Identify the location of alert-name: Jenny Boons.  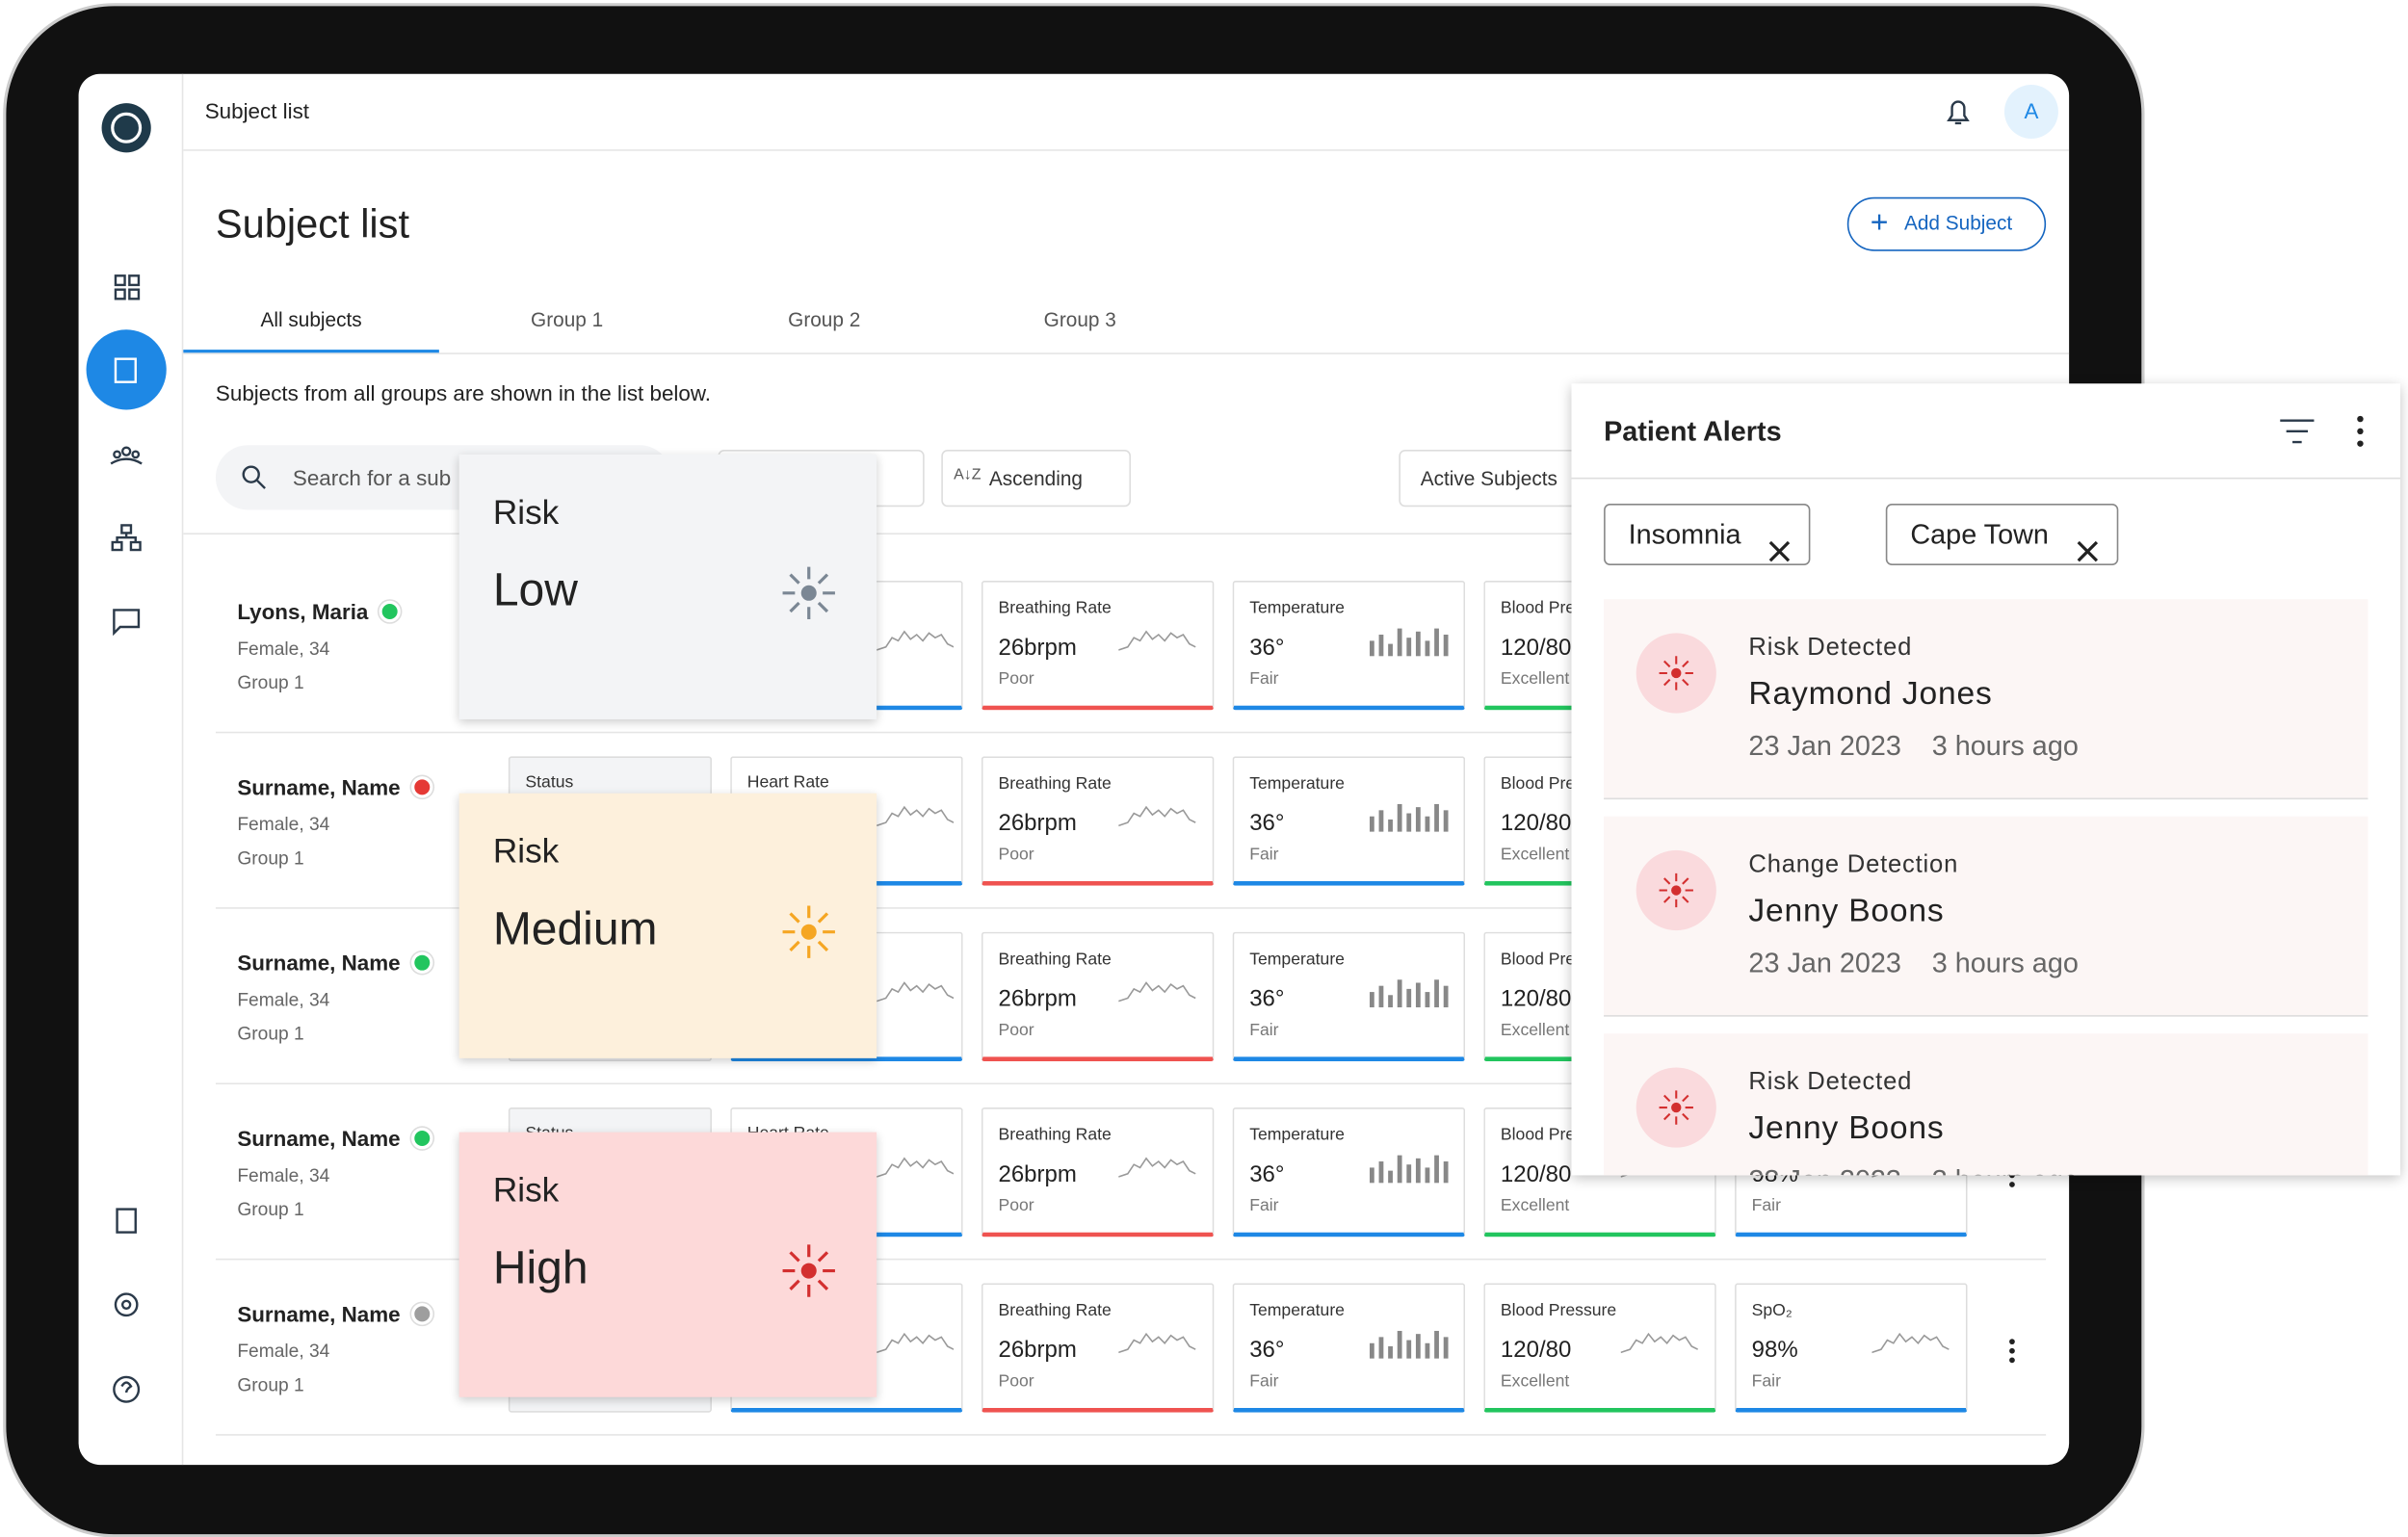
(1846, 1128).